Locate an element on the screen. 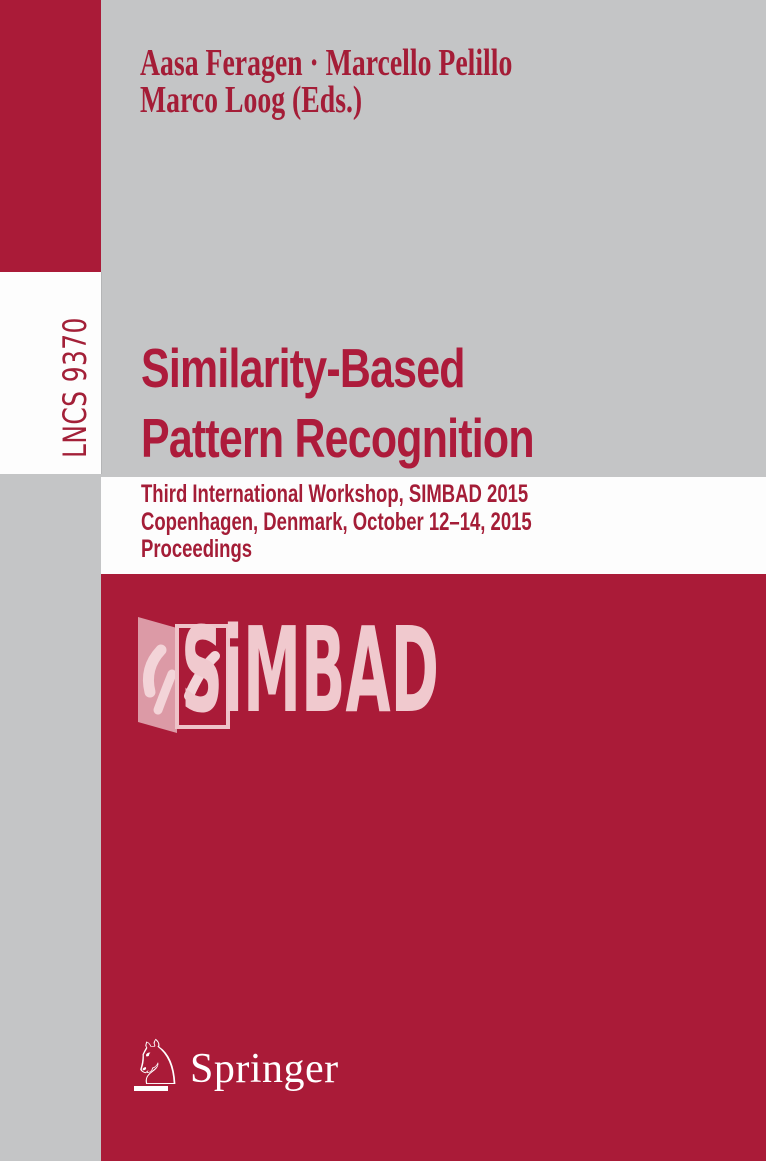 Image resolution: width=766 pixels, height=1161 pixels. editors-line-1: Aasa Feragen · Marcello Pelillo is located at coordinates (326, 63).